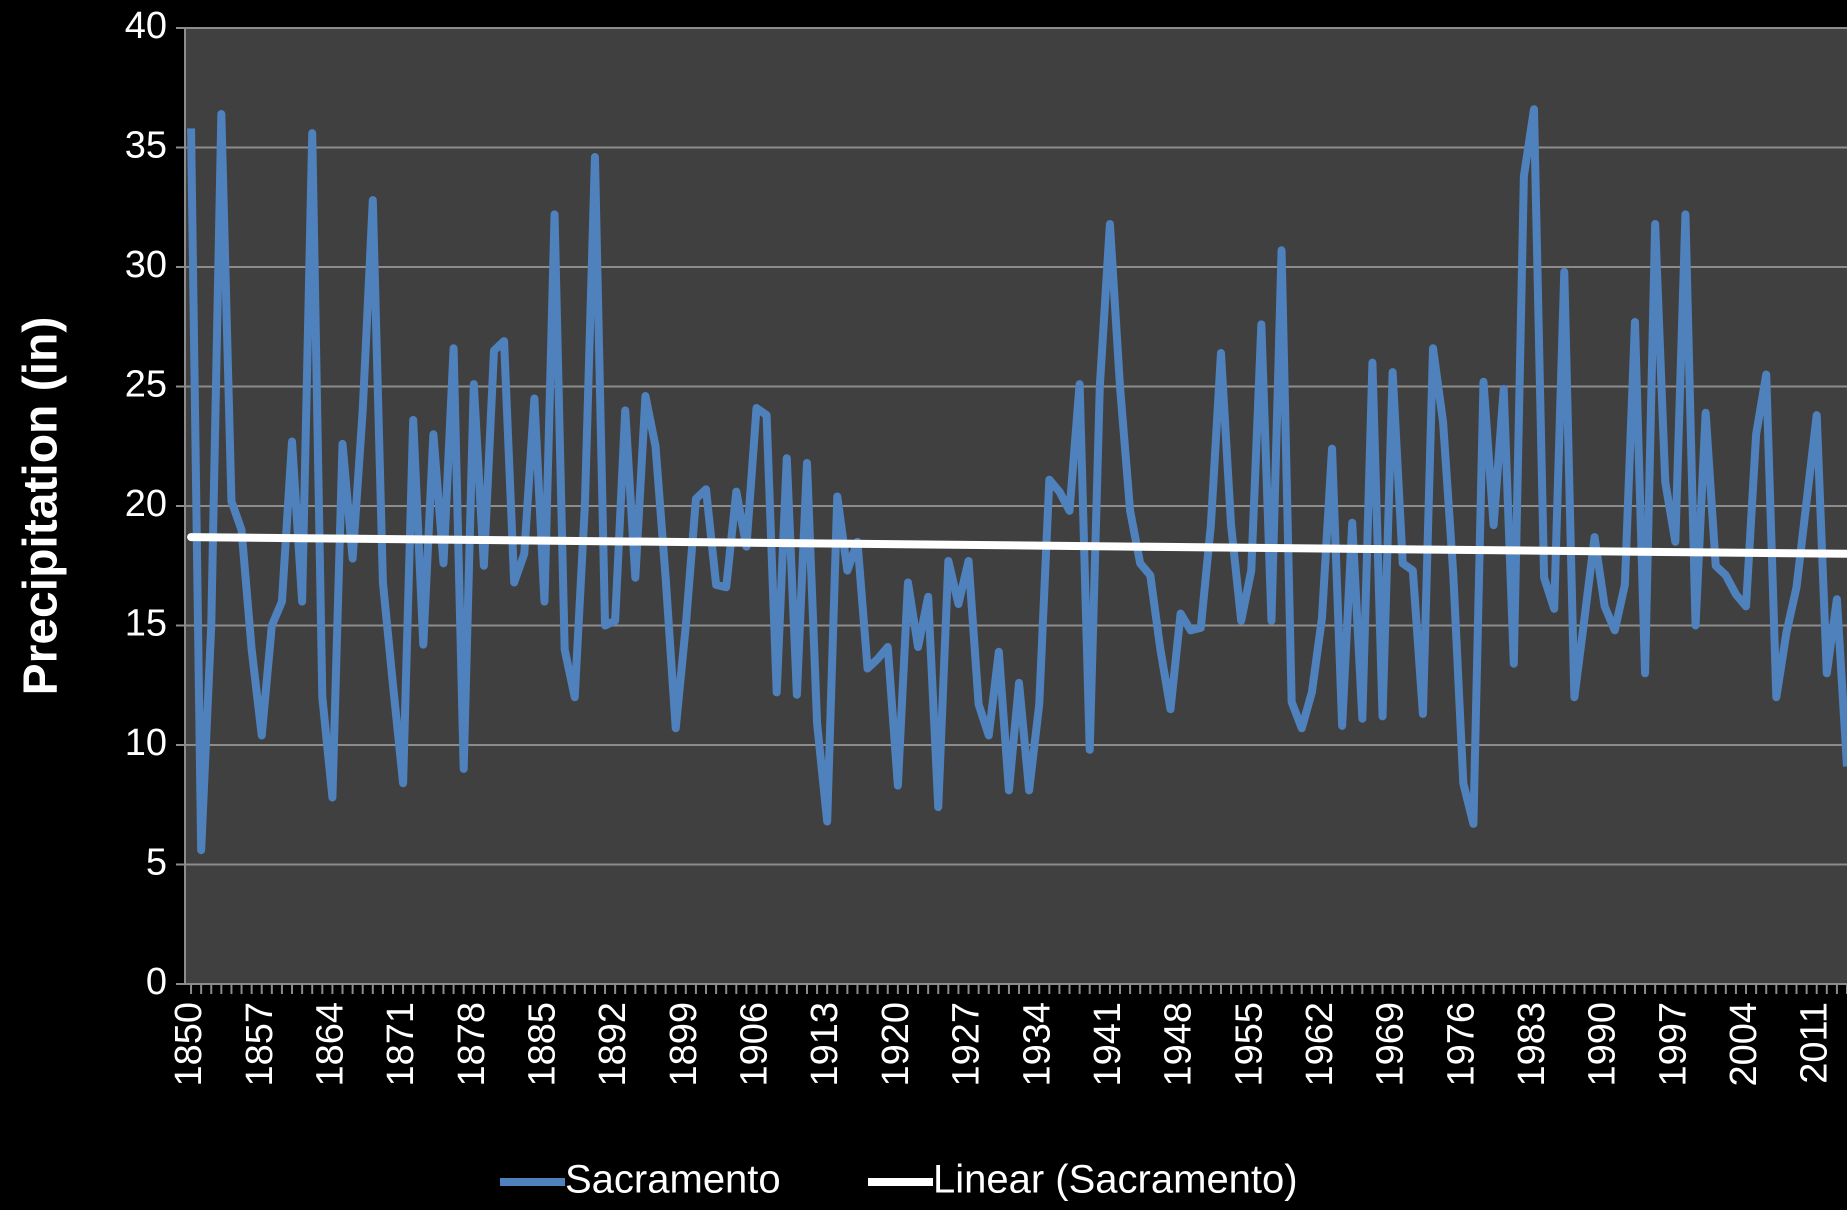 The height and width of the screenshot is (1210, 1847). Describe the element at coordinates (1320, 1044) in the screenshot. I see `x-tick-label: 1962` at that location.